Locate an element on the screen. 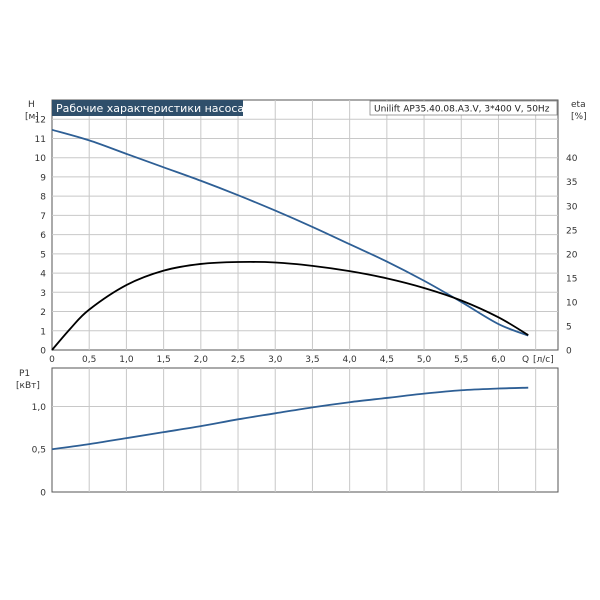 This screenshot has width=600, height=600. y-right-tick-label: 30 is located at coordinates (572, 207).